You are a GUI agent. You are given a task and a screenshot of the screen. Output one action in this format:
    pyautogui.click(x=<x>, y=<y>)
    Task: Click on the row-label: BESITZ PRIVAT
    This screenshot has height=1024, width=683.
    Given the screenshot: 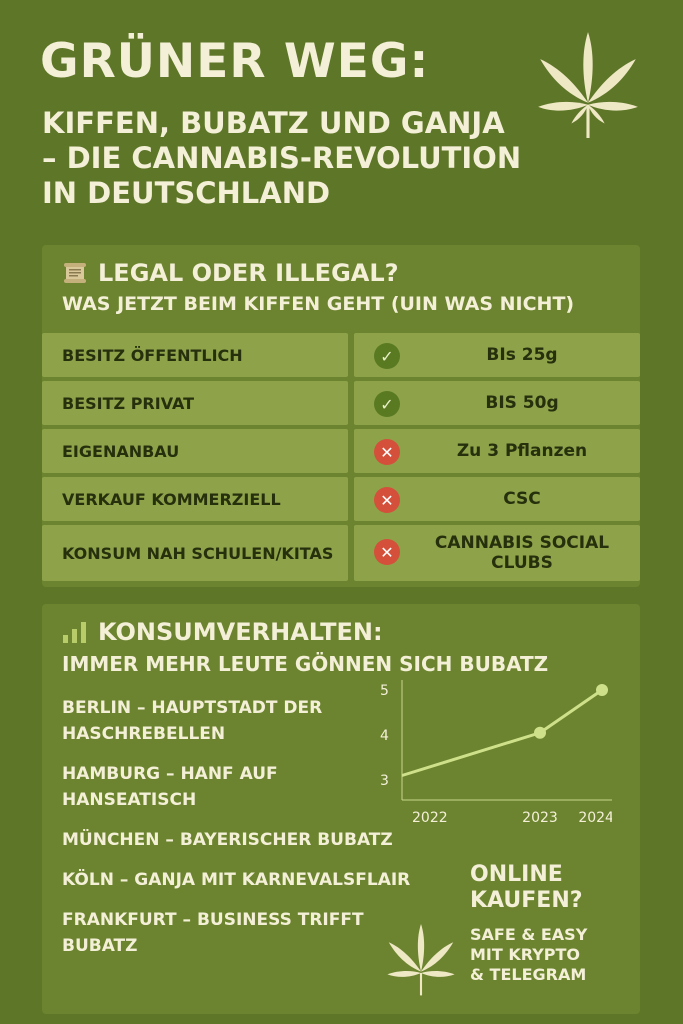 What is the action you would take?
    pyautogui.click(x=195, y=403)
    